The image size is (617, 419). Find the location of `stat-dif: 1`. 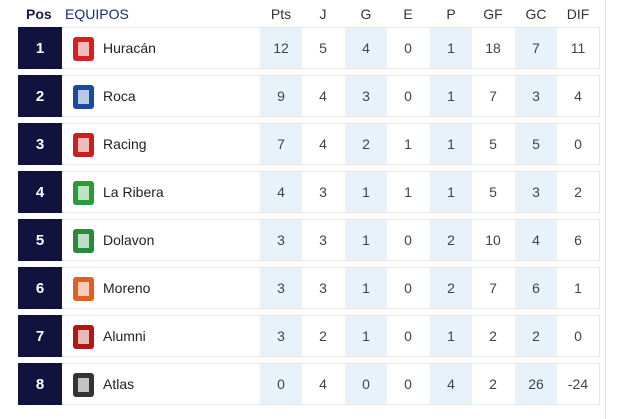

stat-dif: 1 is located at coordinates (578, 288).